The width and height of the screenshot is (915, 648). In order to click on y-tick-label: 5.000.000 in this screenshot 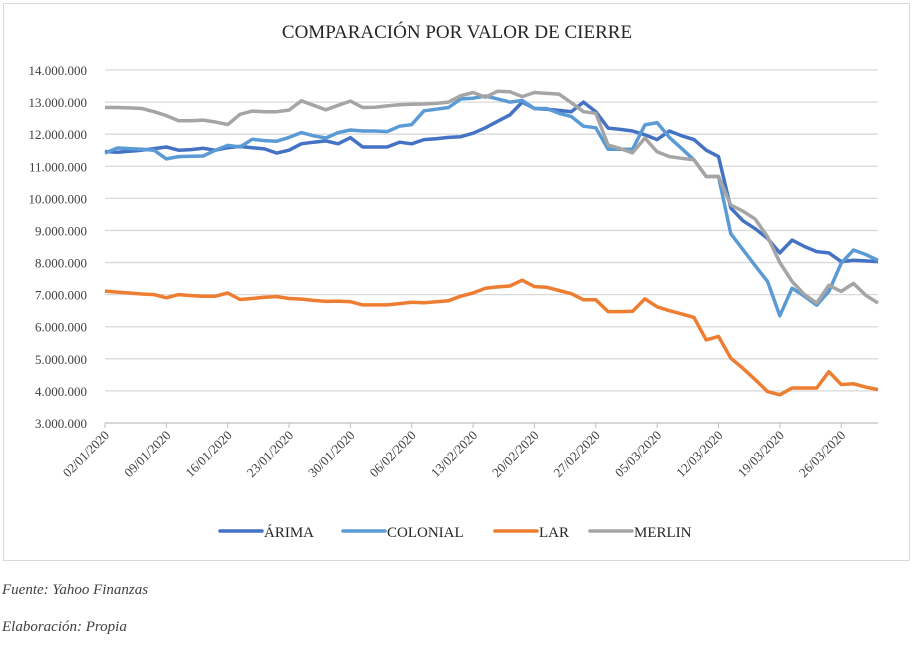, I will do `click(61, 359)`.